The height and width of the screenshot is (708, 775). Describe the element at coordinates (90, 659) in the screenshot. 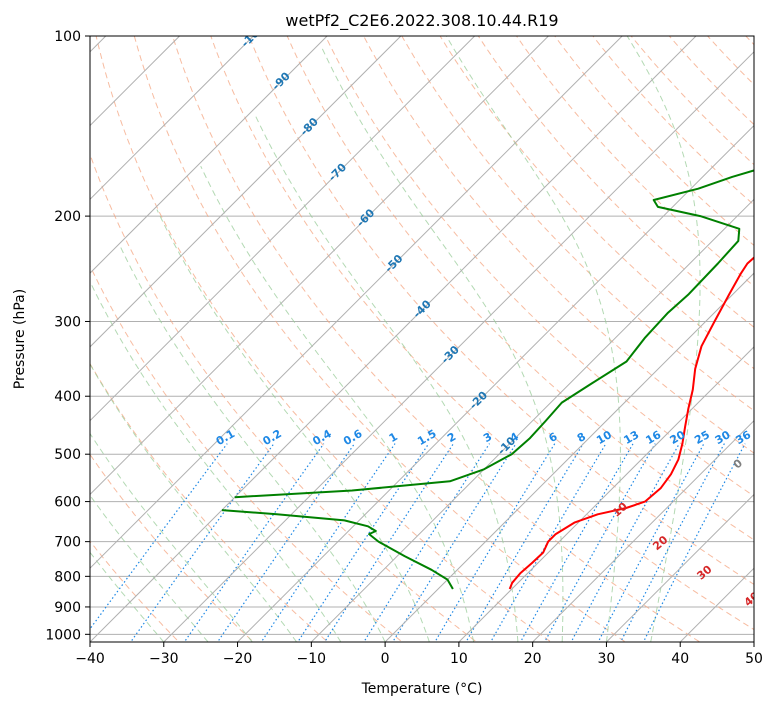

I see `x-tick-label: −40` at that location.